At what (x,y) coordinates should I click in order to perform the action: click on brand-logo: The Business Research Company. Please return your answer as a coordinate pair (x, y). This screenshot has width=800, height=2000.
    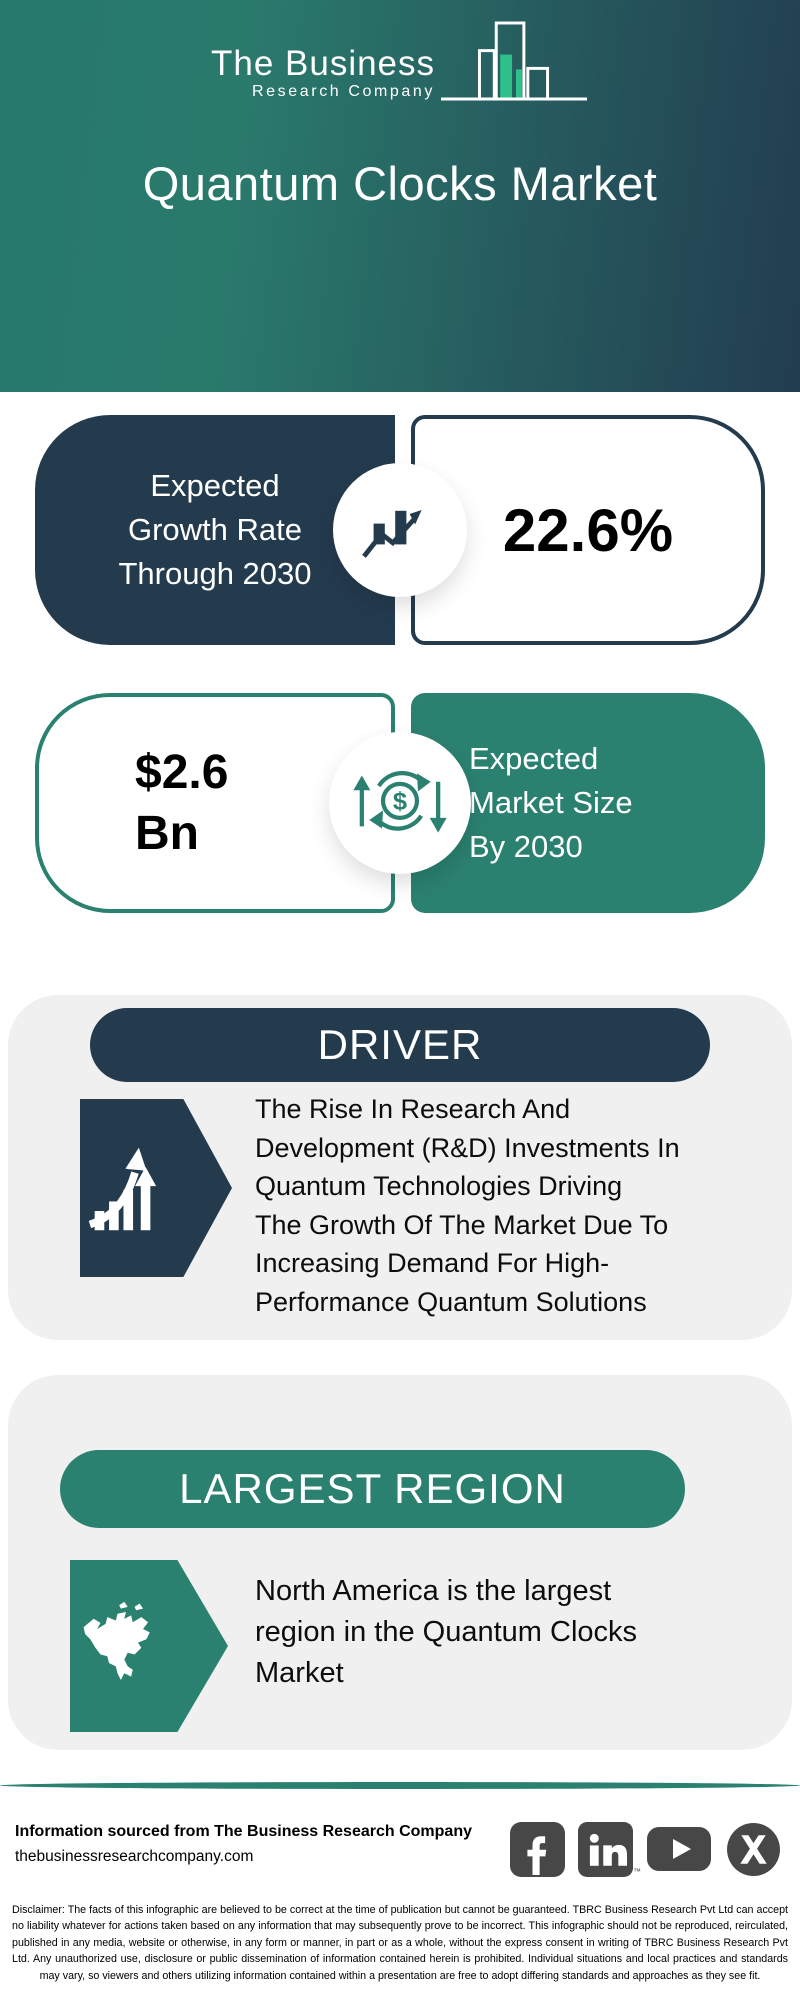
    Looking at the image, I should click on (400, 60).